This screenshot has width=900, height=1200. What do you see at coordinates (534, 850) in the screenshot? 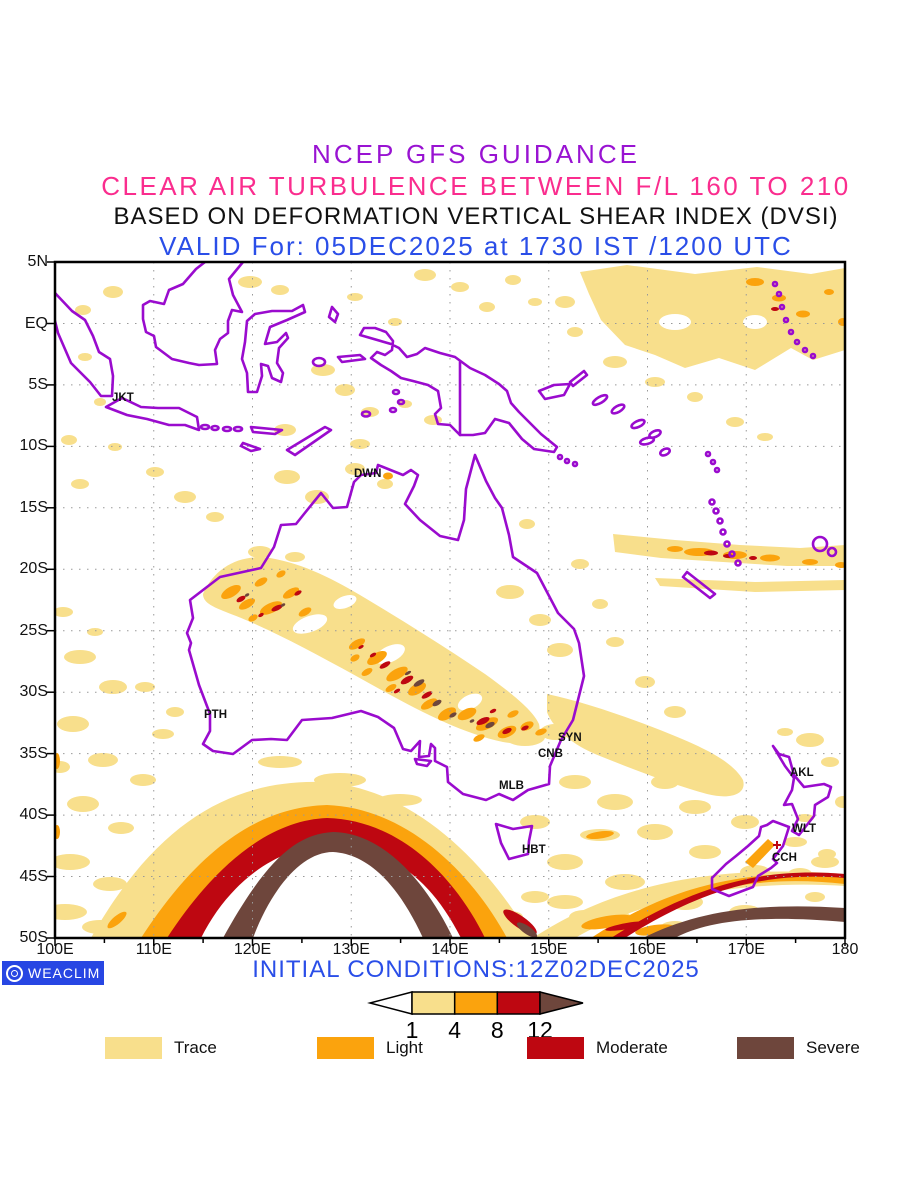
I see `city-label-hbt: HBT` at bounding box center [534, 850].